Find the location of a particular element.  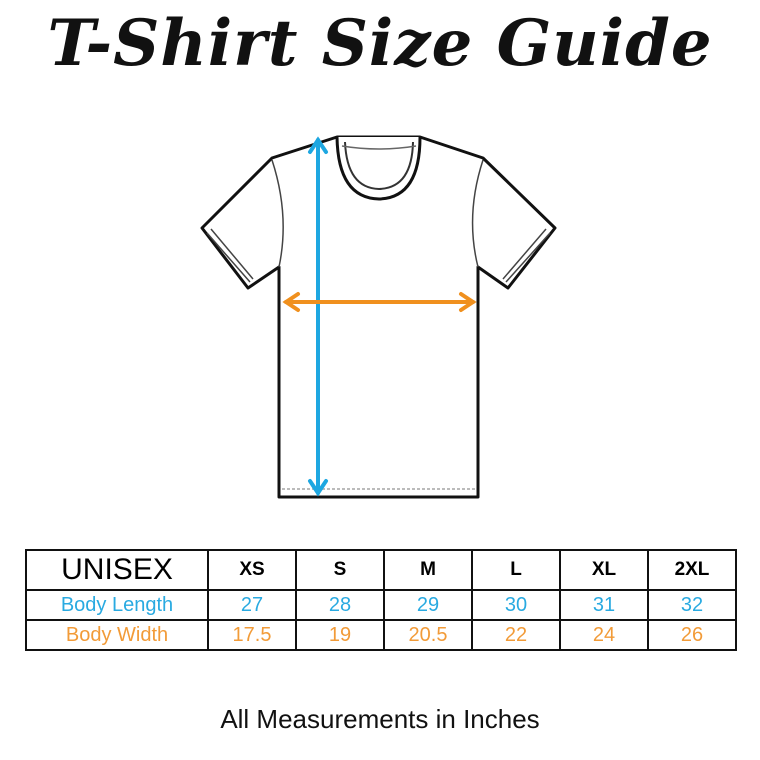

size-header: L is located at coordinates (516, 570).